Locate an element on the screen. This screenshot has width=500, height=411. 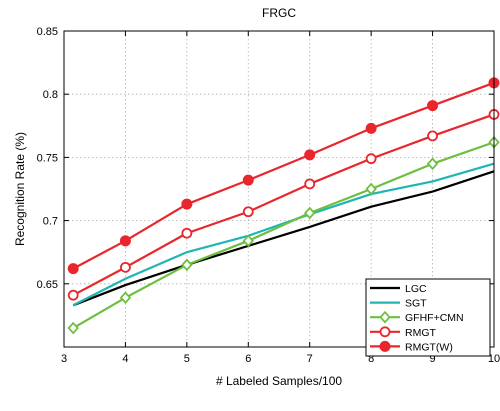
legend-label: RMGT is located at coordinates (420, 333).